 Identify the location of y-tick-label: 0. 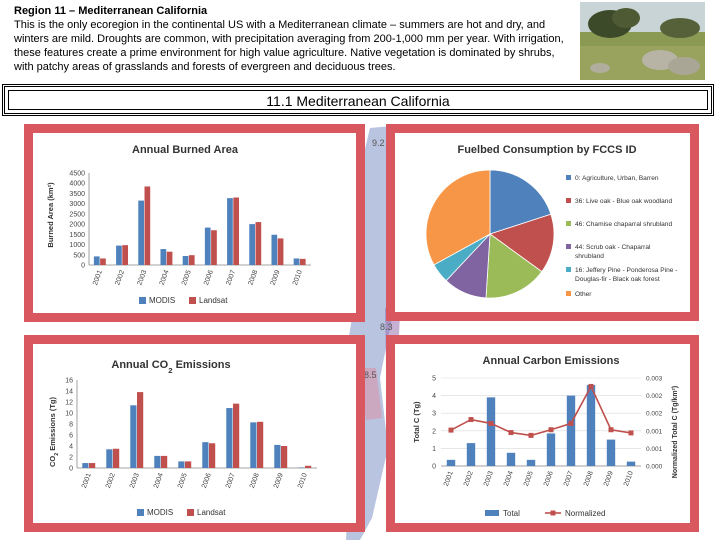
(83, 266).